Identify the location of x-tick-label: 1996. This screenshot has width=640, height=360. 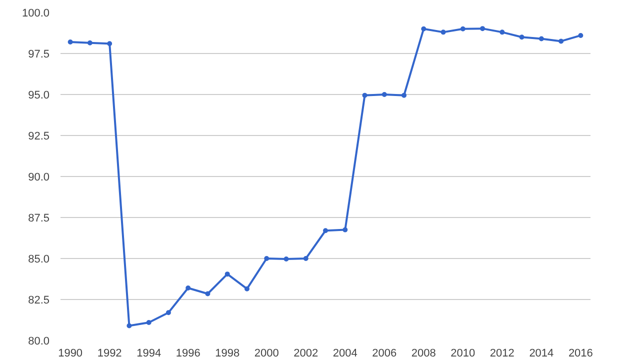
(188, 354).